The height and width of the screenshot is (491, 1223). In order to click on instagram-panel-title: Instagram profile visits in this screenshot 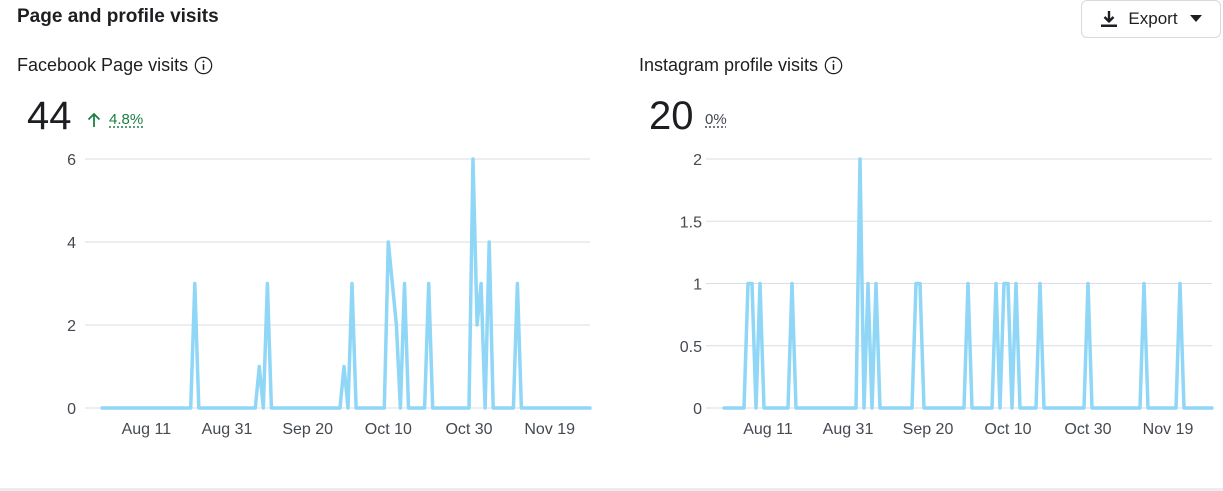, I will do `click(729, 65)`.